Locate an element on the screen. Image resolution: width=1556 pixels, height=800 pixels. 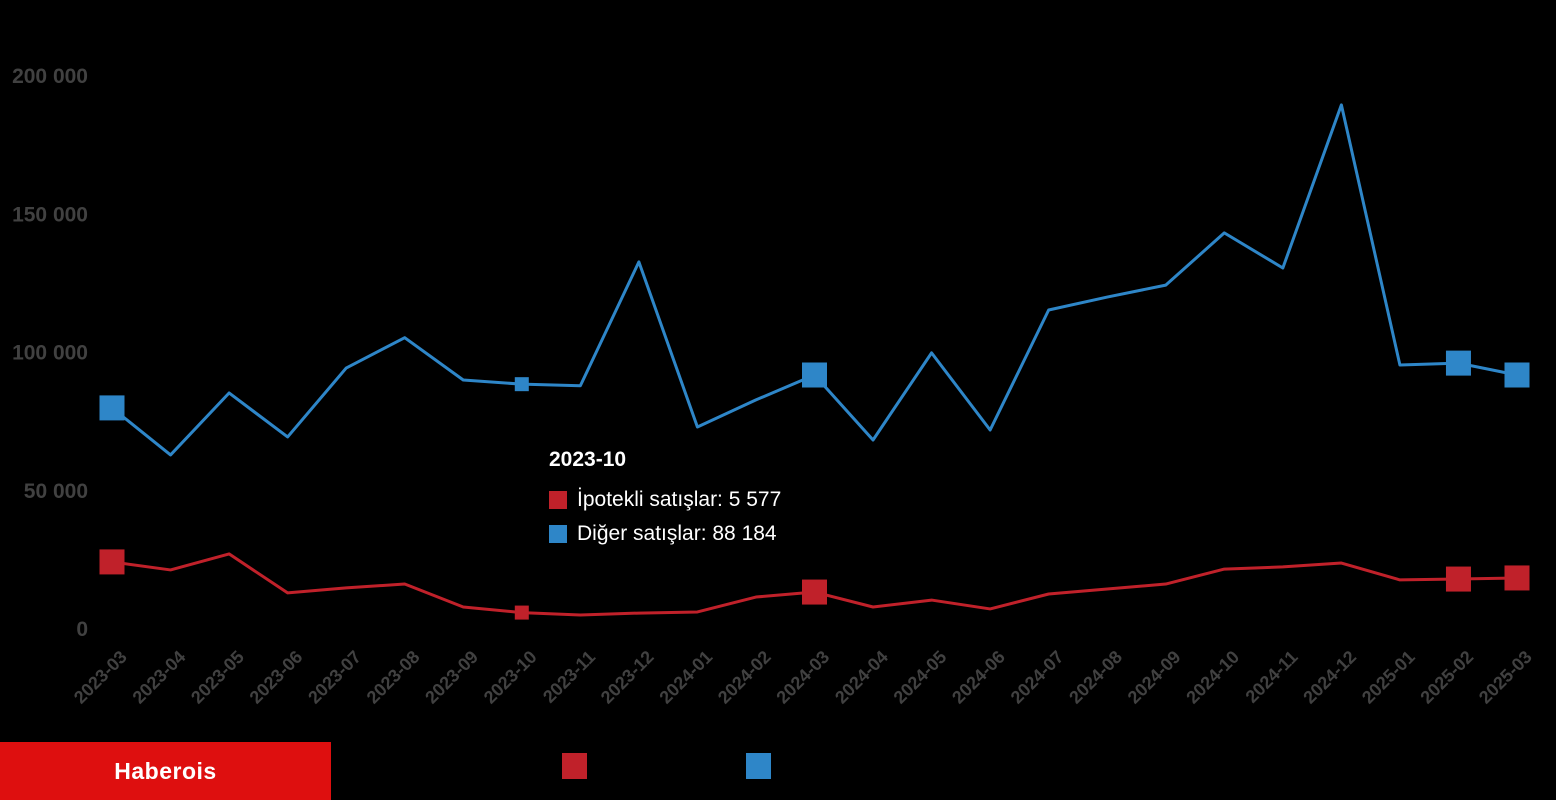
x-axis-tick-label: 2024-01 is located at coordinates (685, 677).